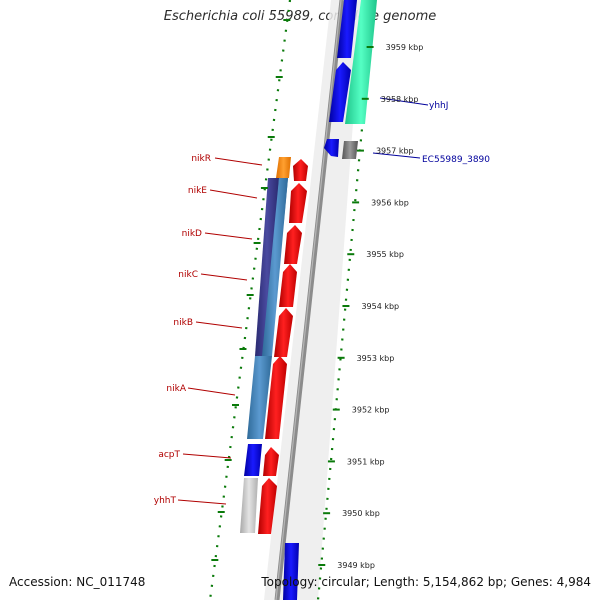 This screenshot has width=600, height=600. Describe the element at coordinates (271, 461) in the screenshot. I see `cds-acpT` at that location.